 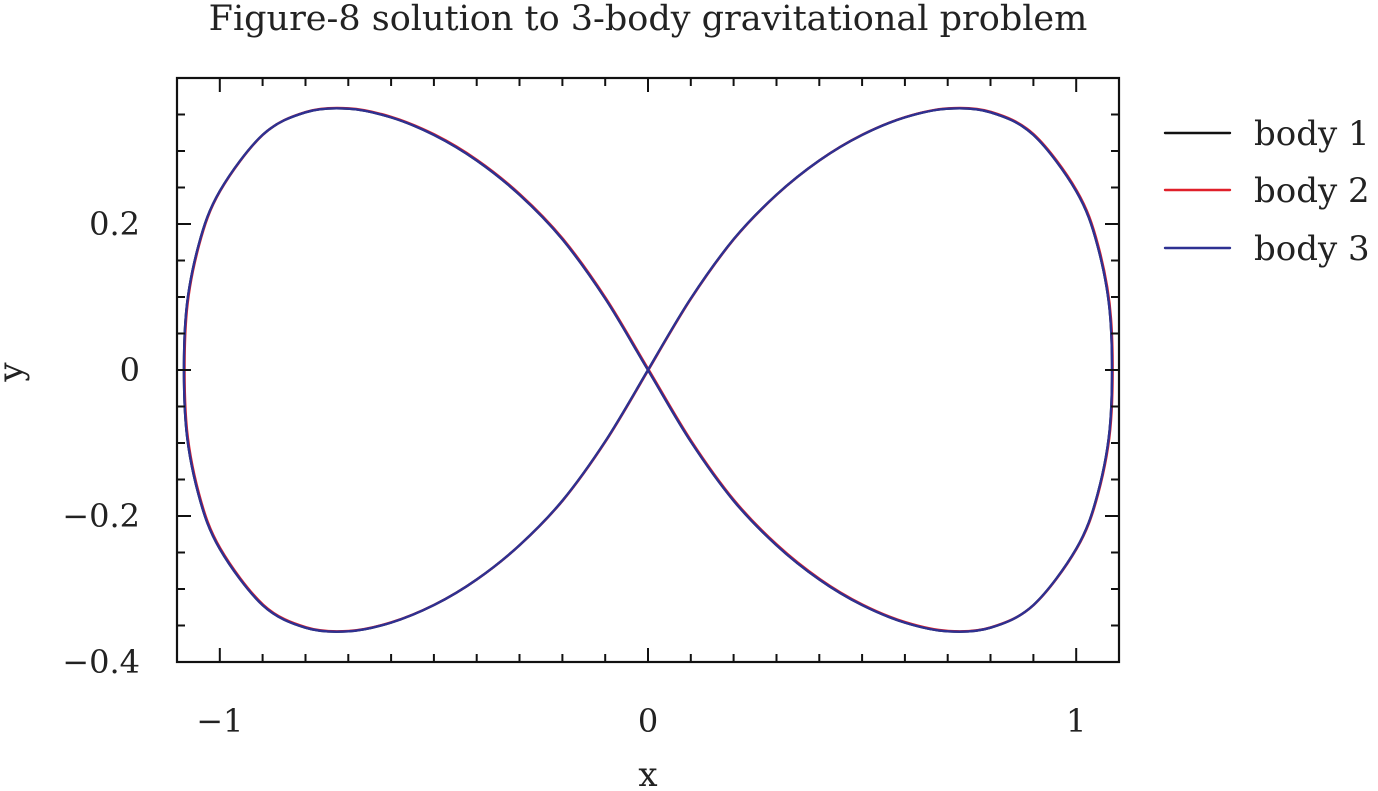 What do you see at coordinates (1312, 134) in the screenshot?
I see `legend-label-body-1: body 1` at bounding box center [1312, 134].